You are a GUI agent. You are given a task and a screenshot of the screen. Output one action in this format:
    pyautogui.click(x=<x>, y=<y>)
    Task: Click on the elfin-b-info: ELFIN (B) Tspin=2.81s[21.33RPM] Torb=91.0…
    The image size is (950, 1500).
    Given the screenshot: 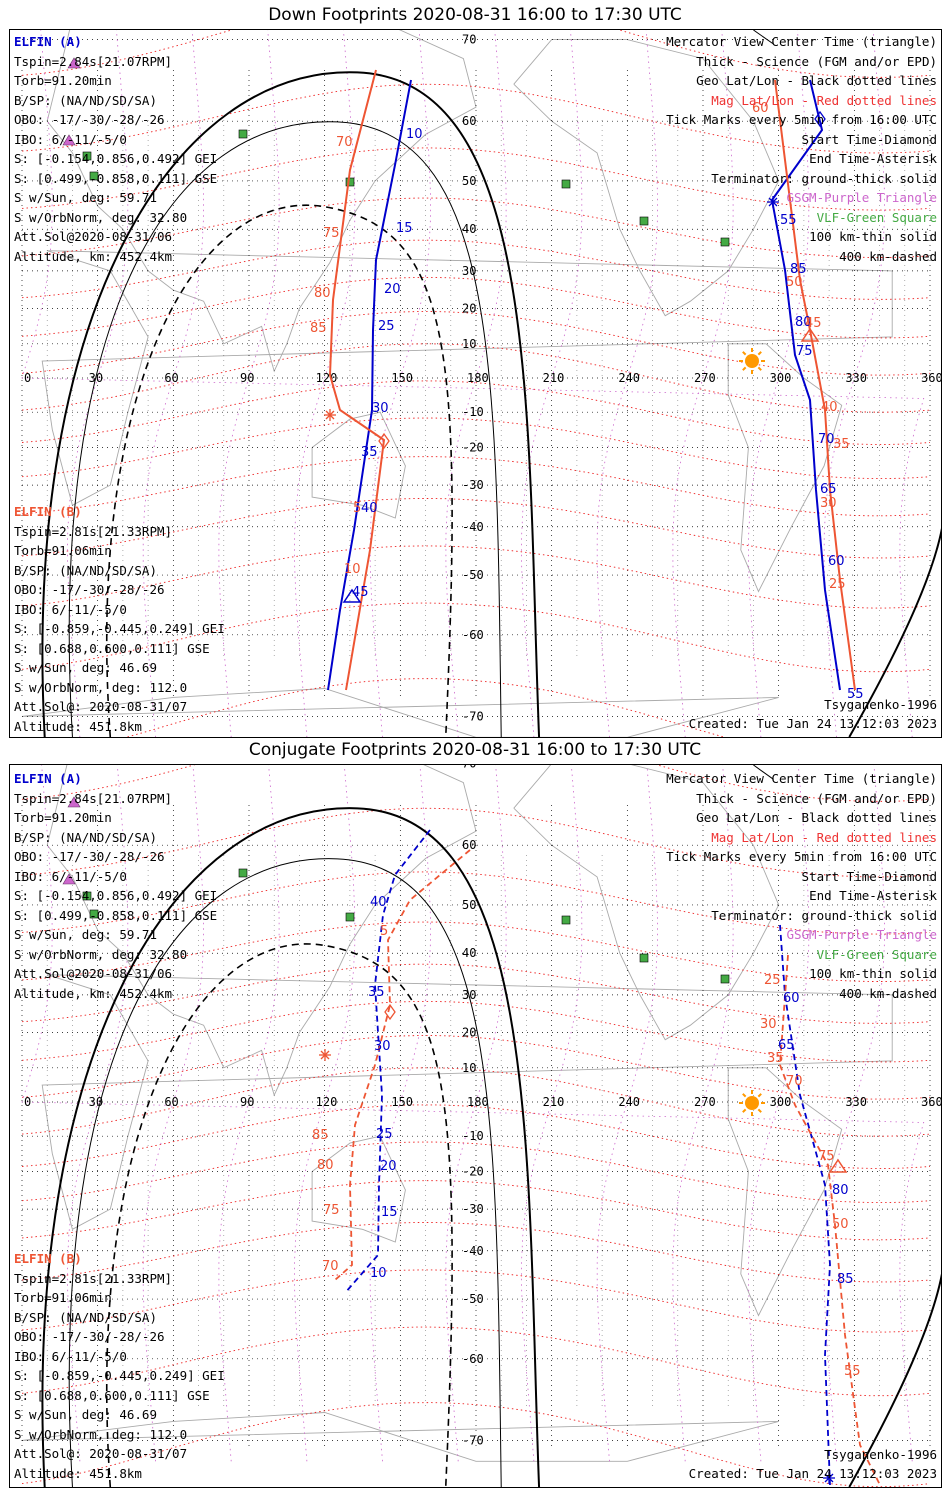 What is the action you would take?
    pyautogui.click(x=119, y=619)
    